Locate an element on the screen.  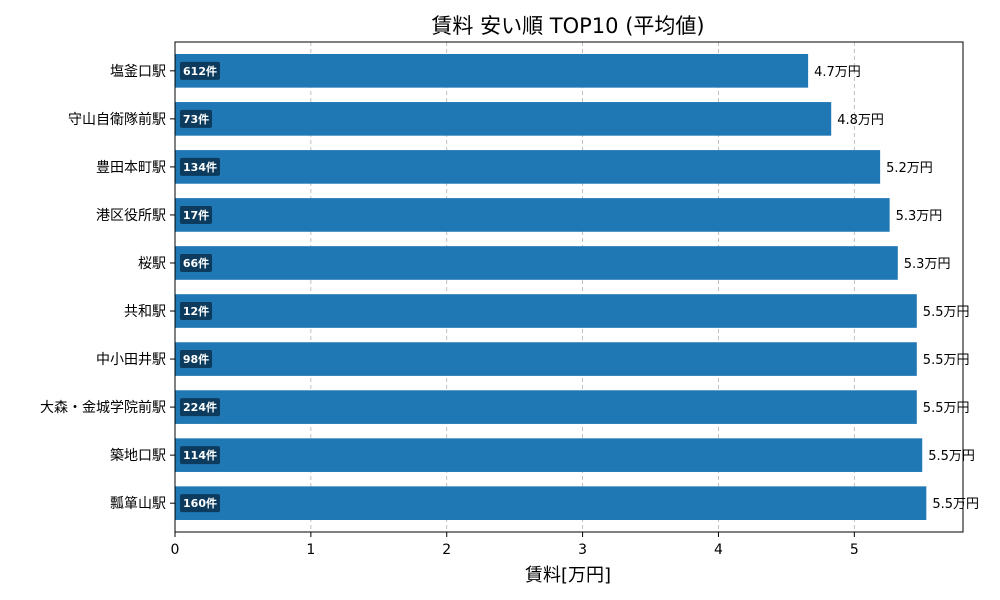
count-label: 66件 is located at coordinates (196, 263).